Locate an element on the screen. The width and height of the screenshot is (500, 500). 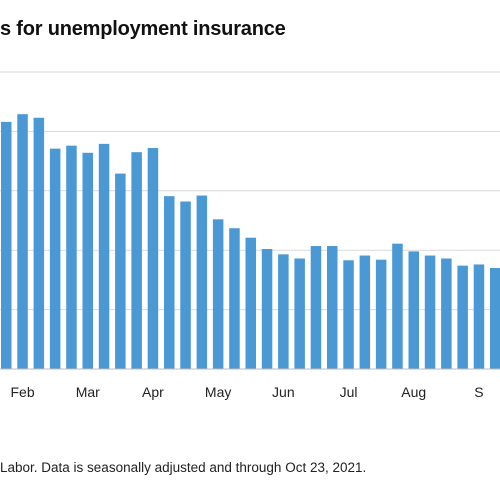
x-tick-label-2: Apr is located at coordinates (153, 392).